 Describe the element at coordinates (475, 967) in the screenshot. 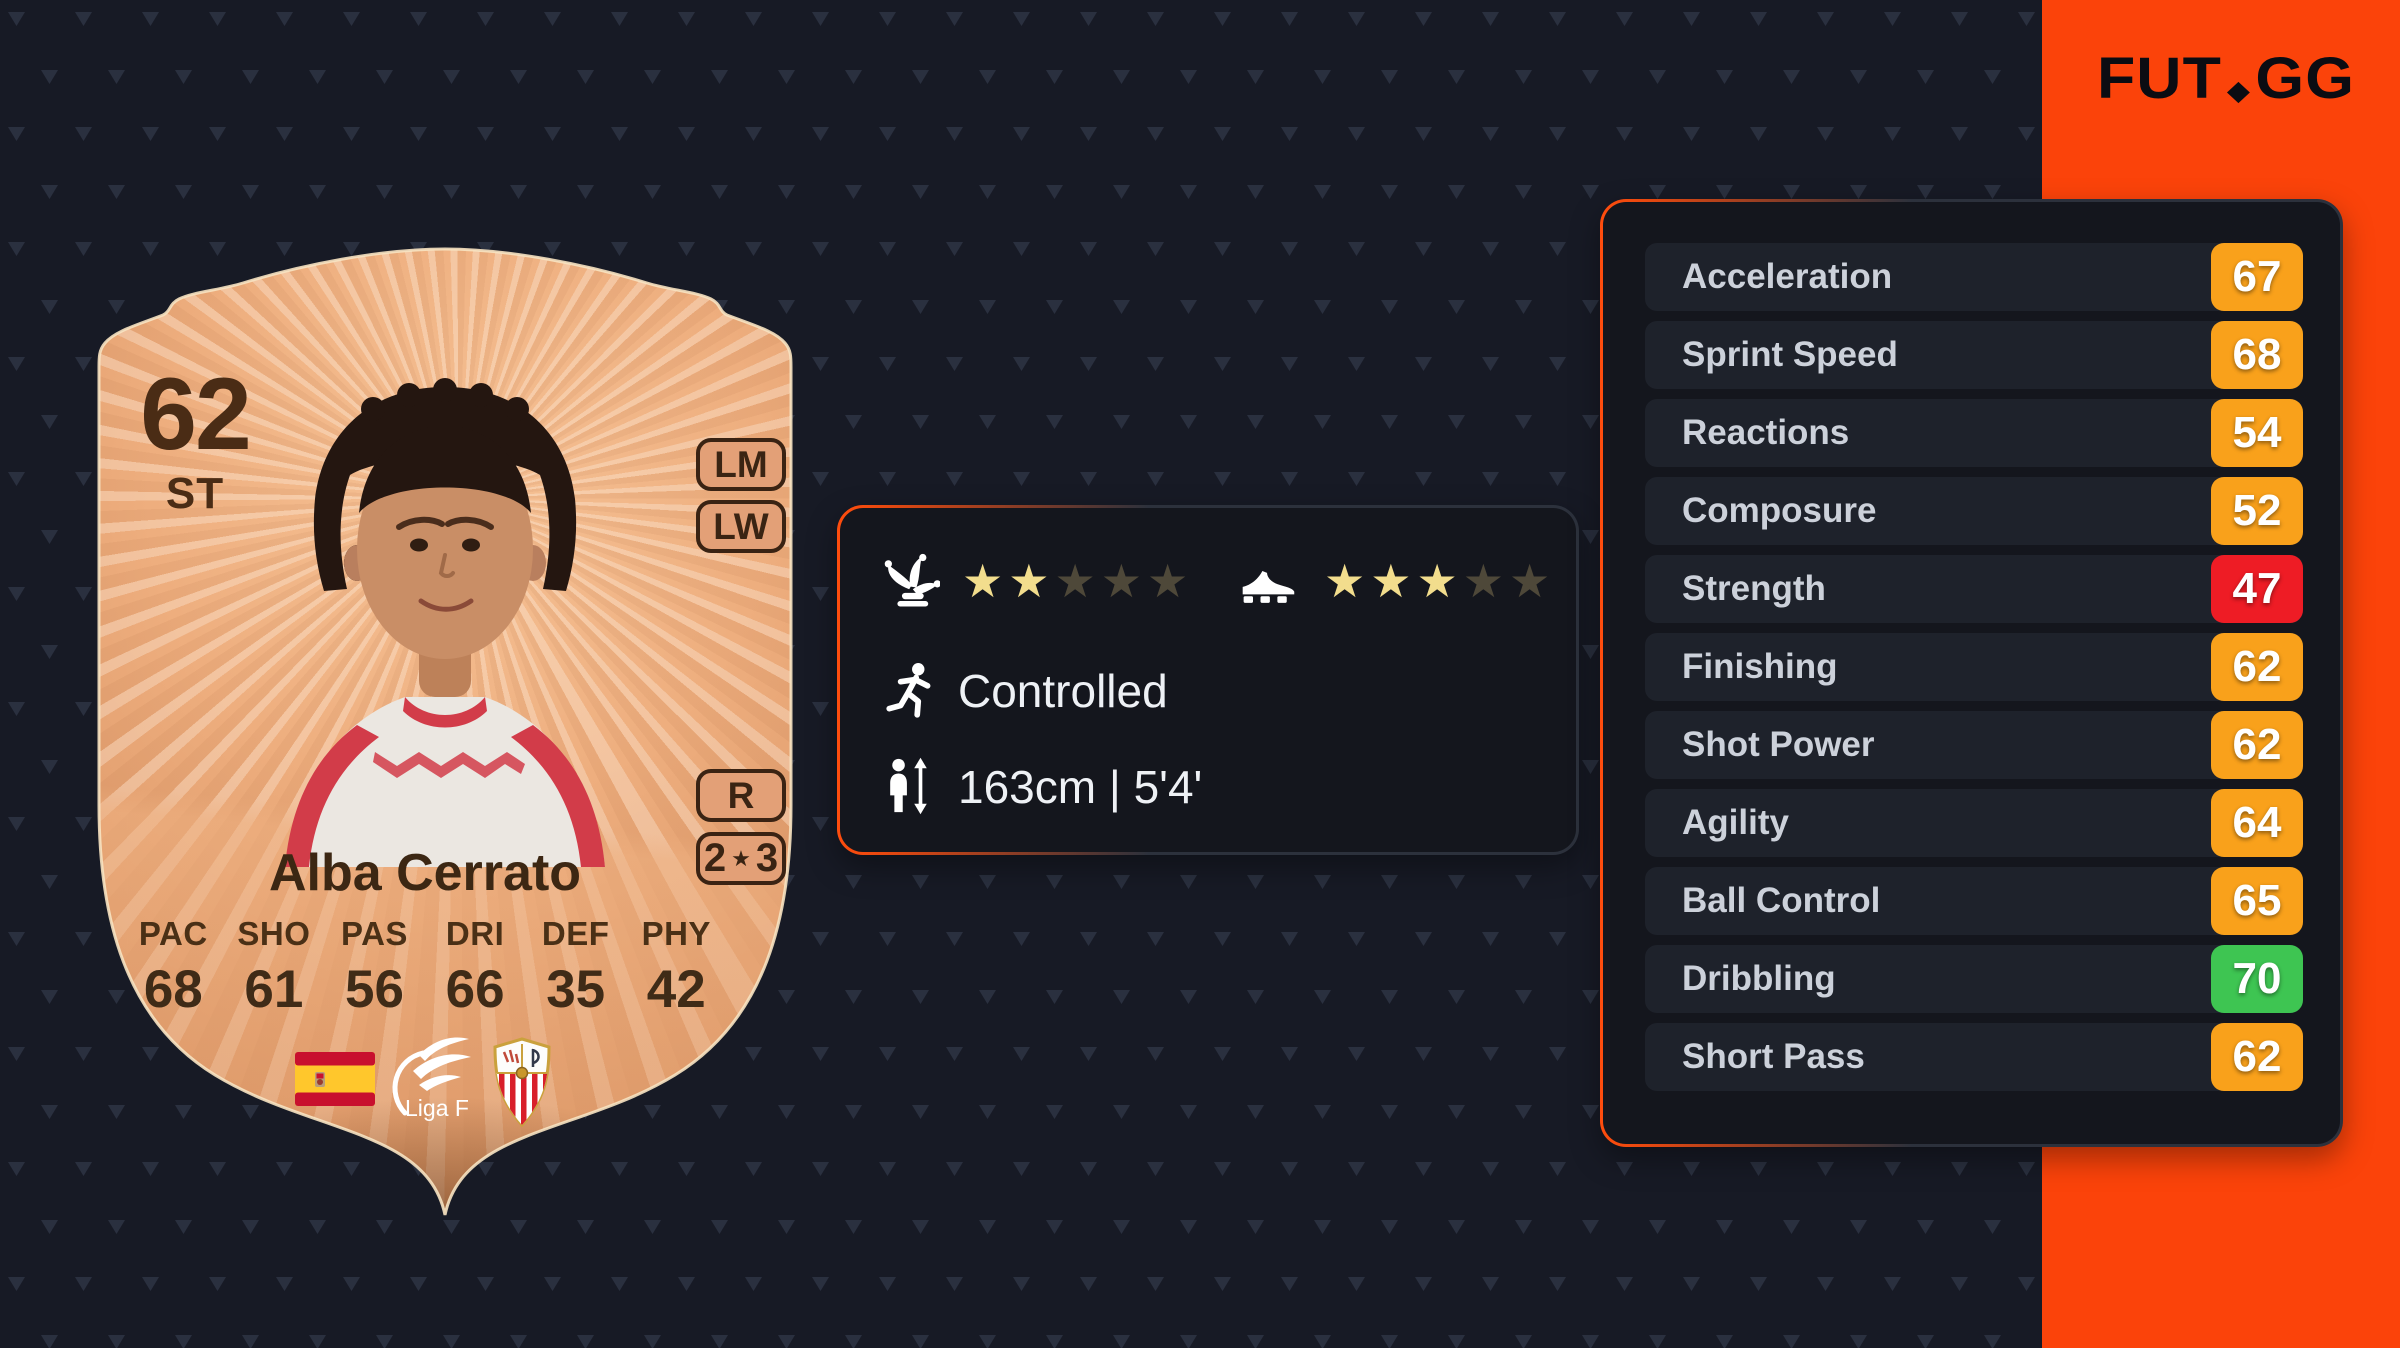

I see `face-stat-dri: DRI 66` at that location.